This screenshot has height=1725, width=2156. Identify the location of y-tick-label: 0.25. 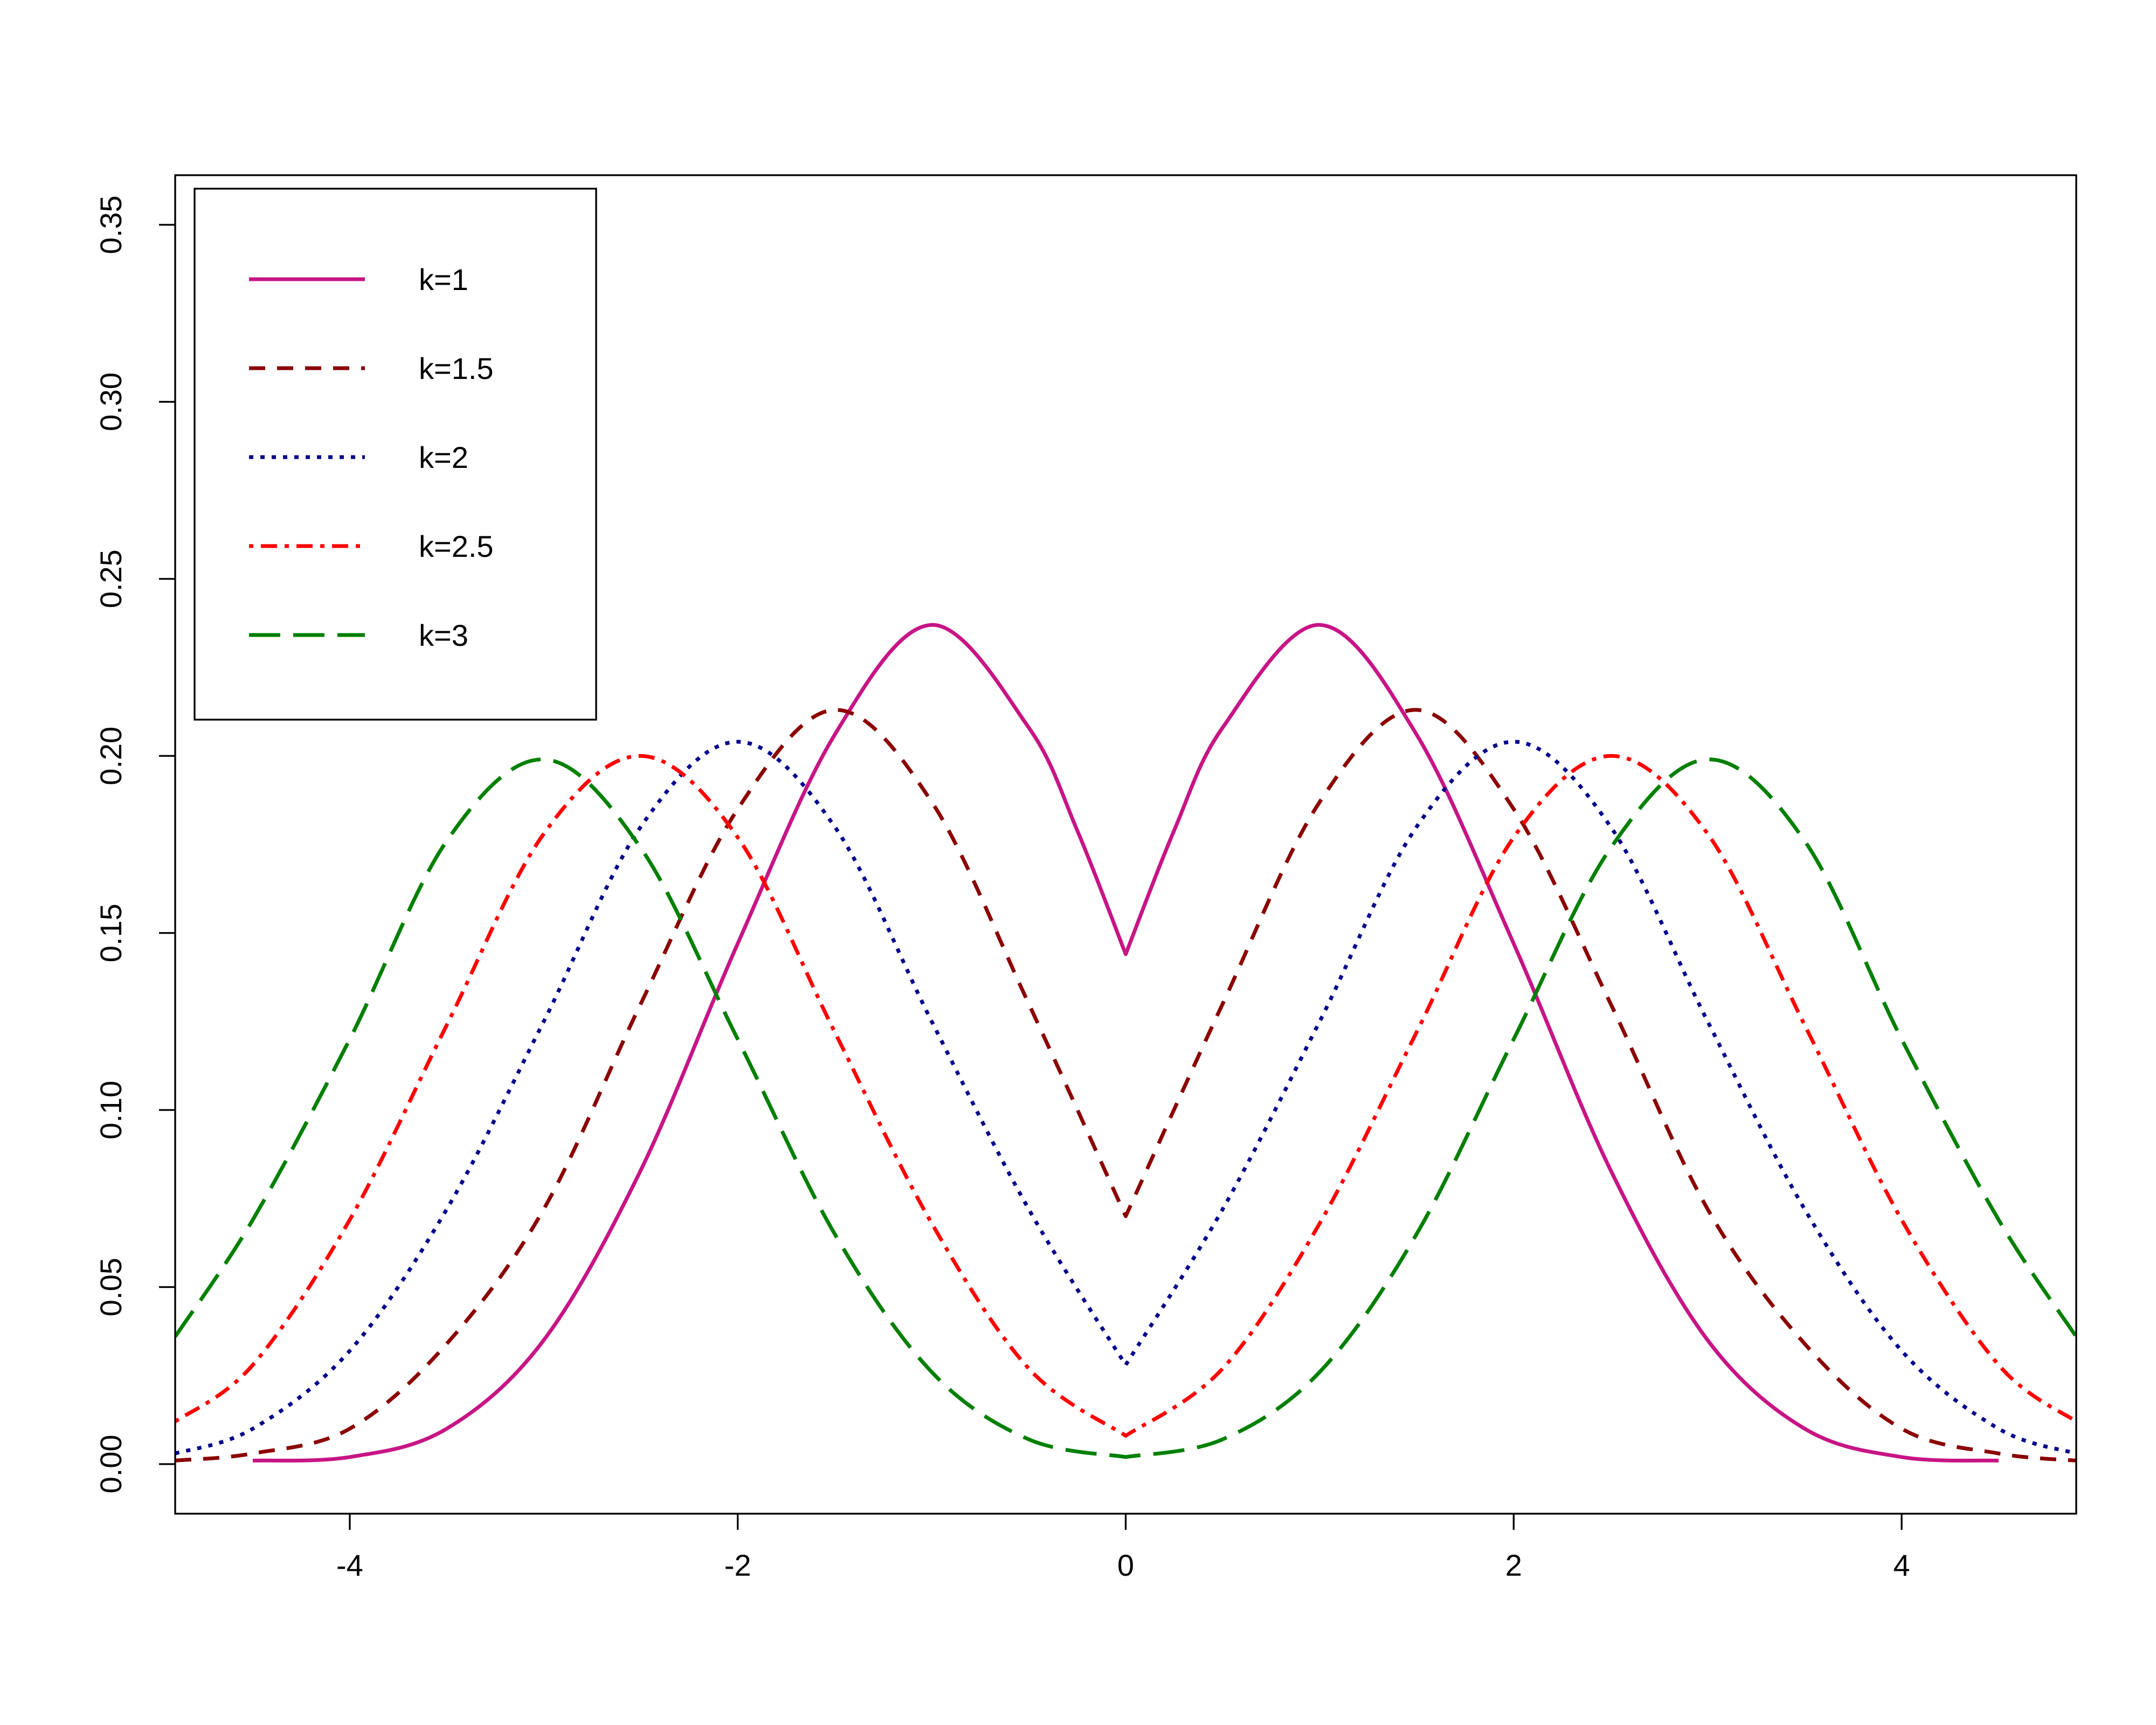
(111, 578).